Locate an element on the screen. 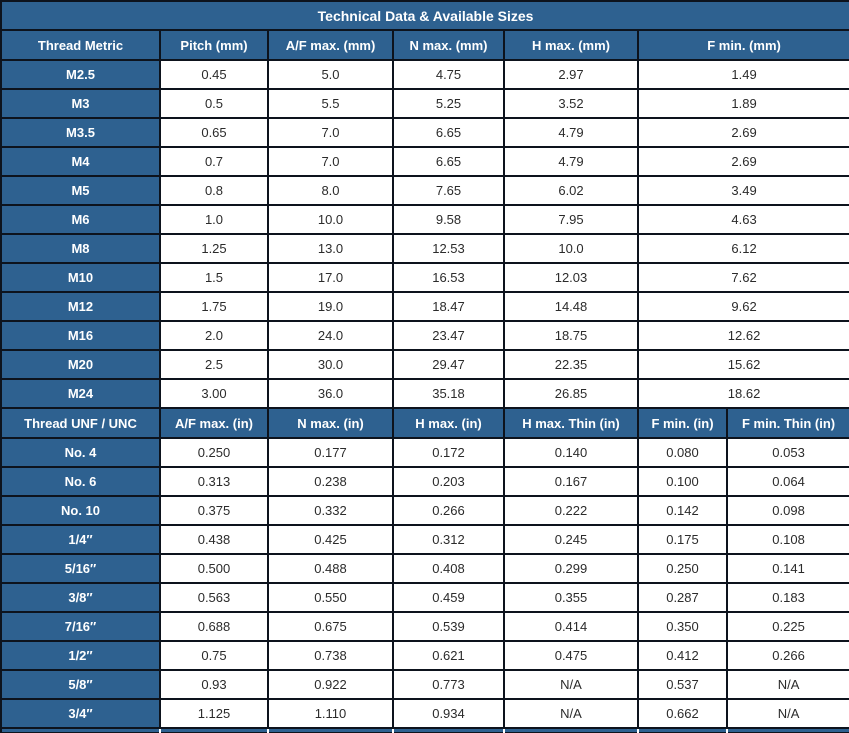  cell: 18.47 is located at coordinates (448, 306).